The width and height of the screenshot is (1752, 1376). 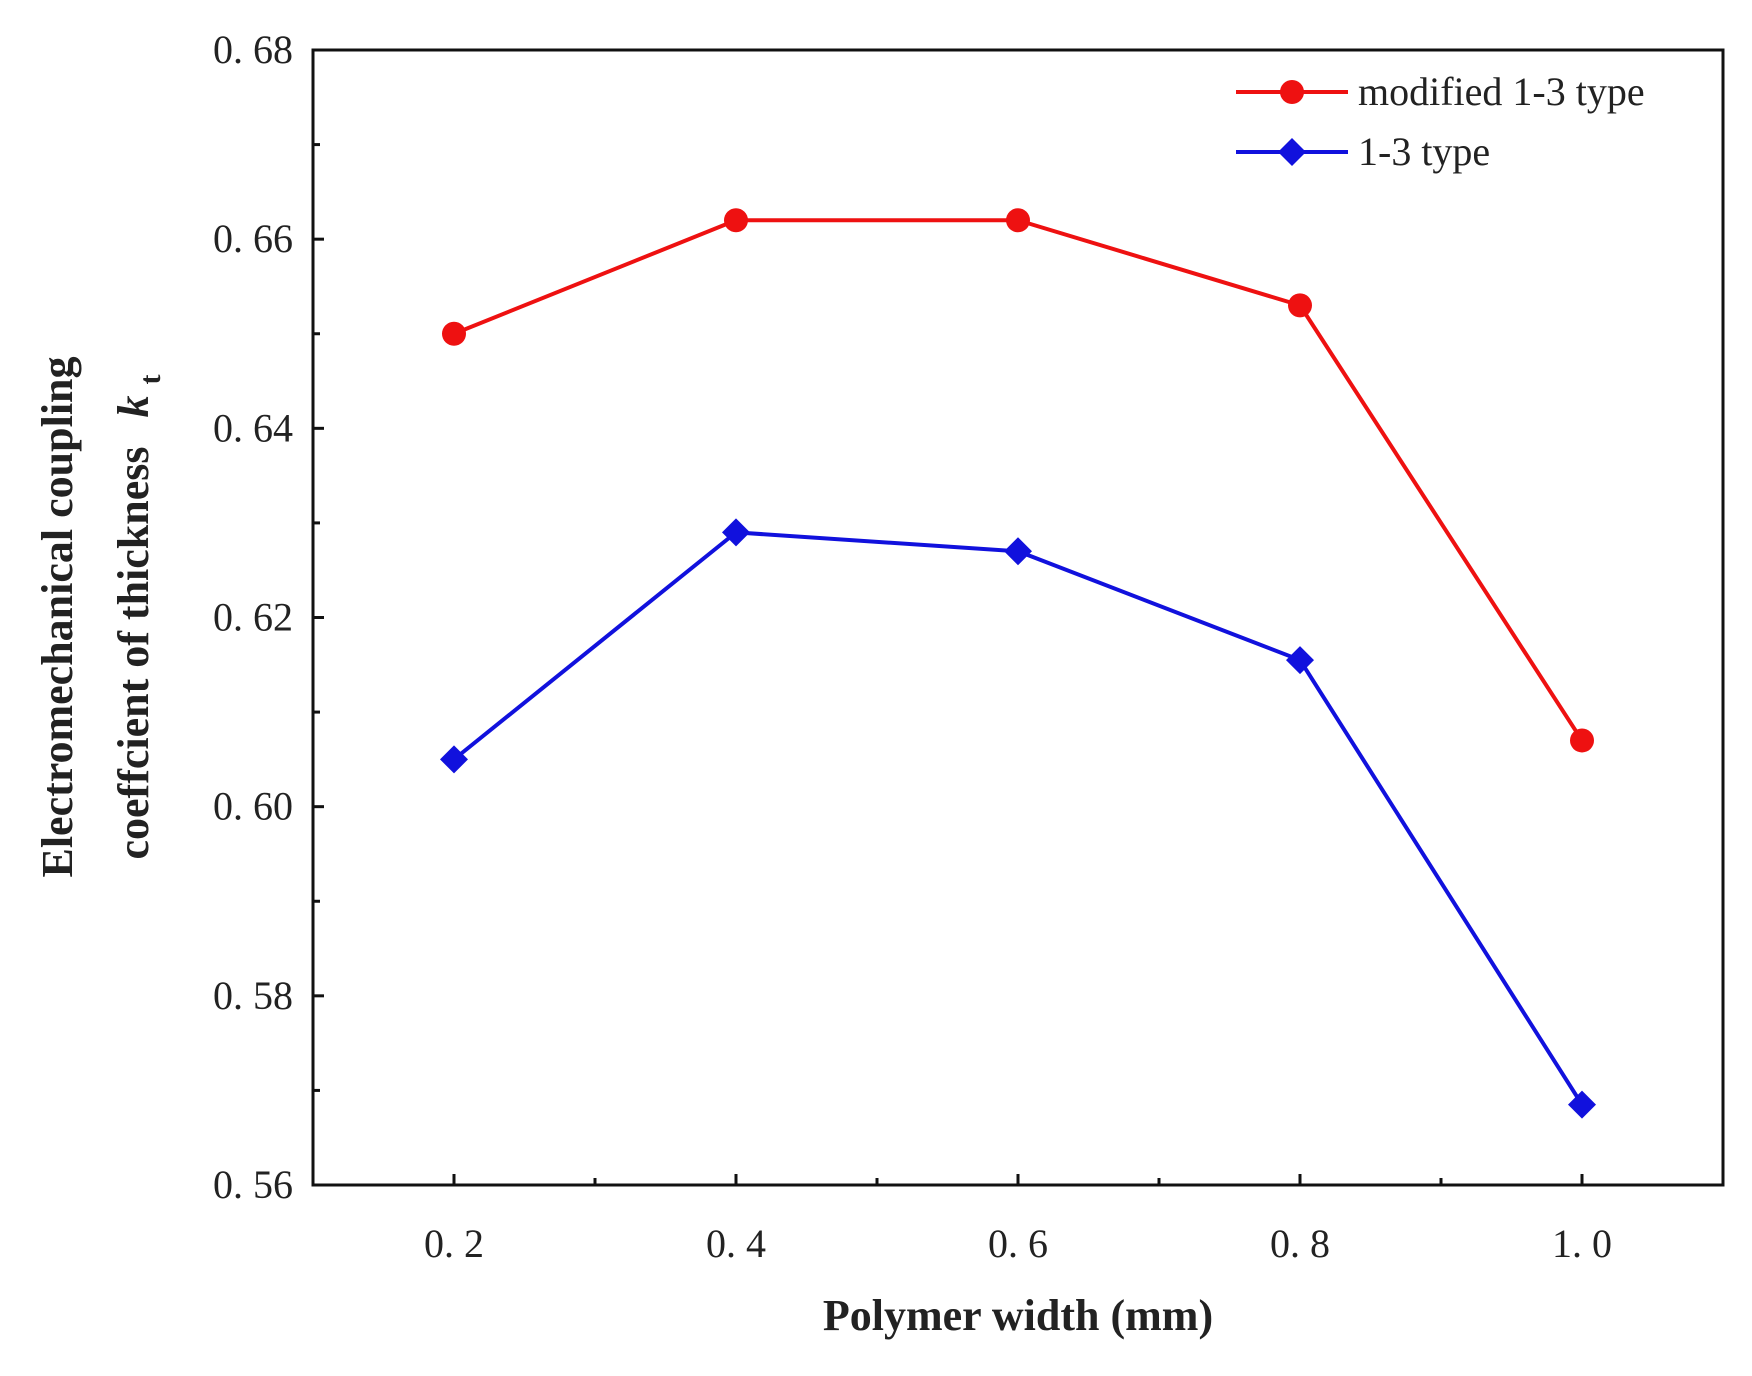 What do you see at coordinates (1018, 1315) in the screenshot?
I see `x-axis-title: Polymer width (mm)` at bounding box center [1018, 1315].